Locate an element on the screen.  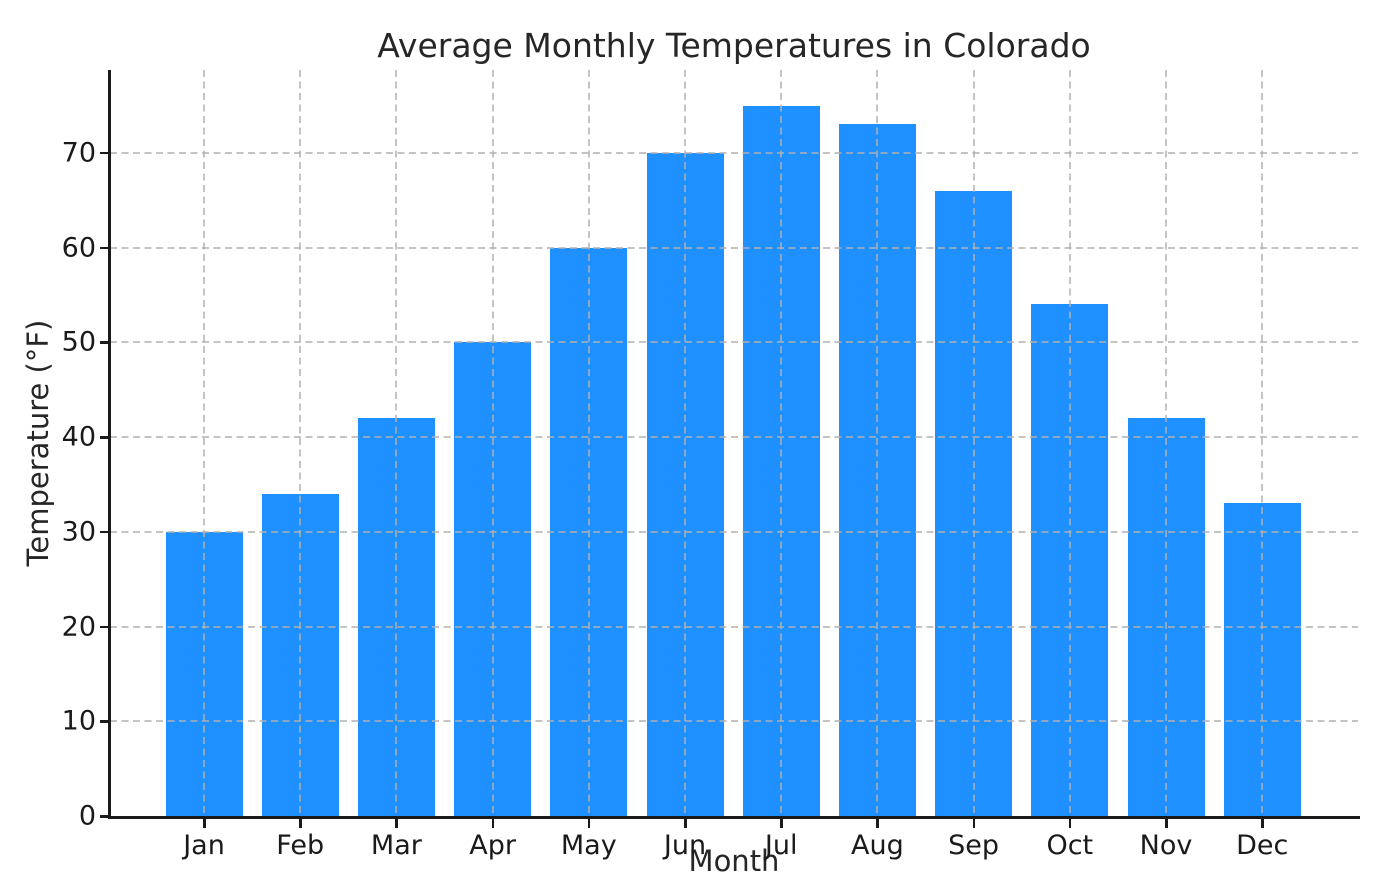
y-tick-label-10: 10 is located at coordinates (78, 721).